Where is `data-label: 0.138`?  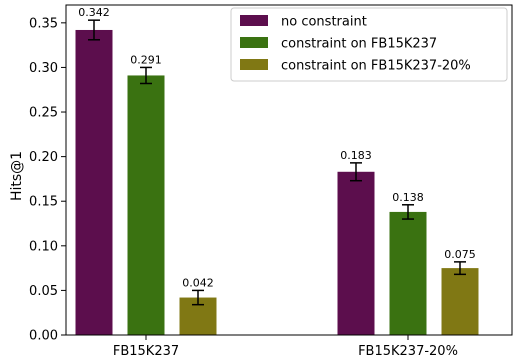 data-label: 0.138 is located at coordinates (408, 197).